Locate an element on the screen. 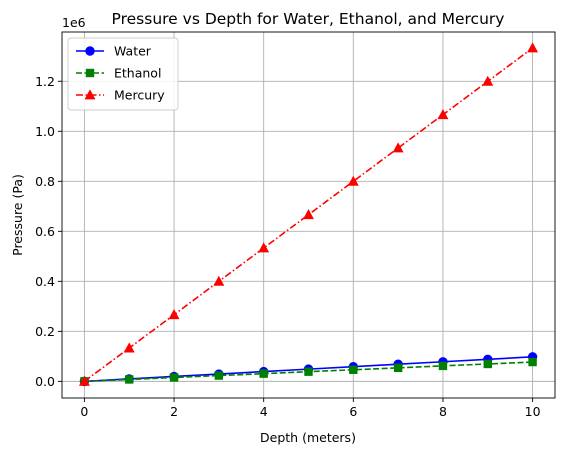 The width and height of the screenshot is (567, 455). x-tick-label: 0 is located at coordinates (84, 411).